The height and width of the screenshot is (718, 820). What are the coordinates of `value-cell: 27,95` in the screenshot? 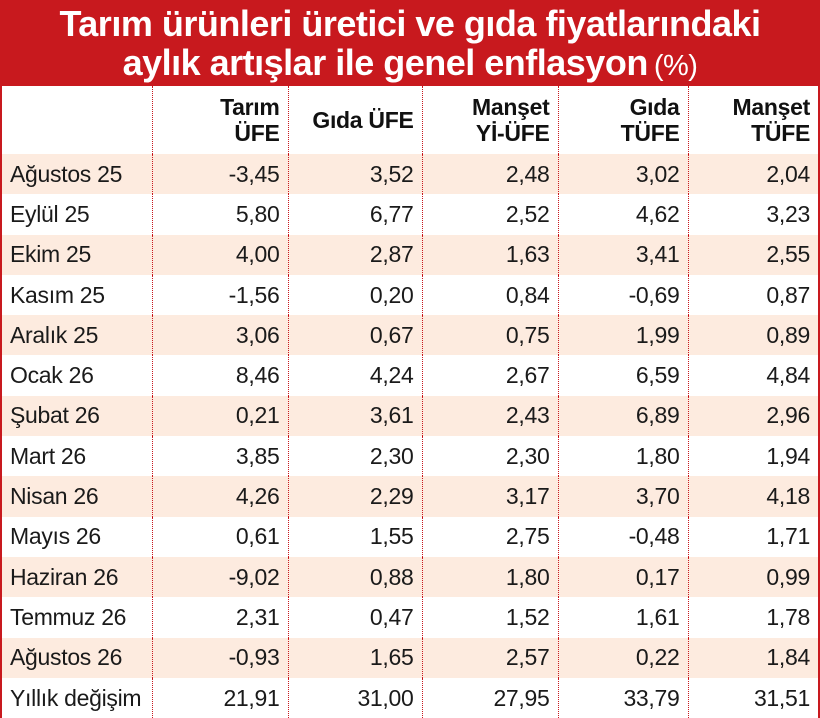 It's located at (489, 697).